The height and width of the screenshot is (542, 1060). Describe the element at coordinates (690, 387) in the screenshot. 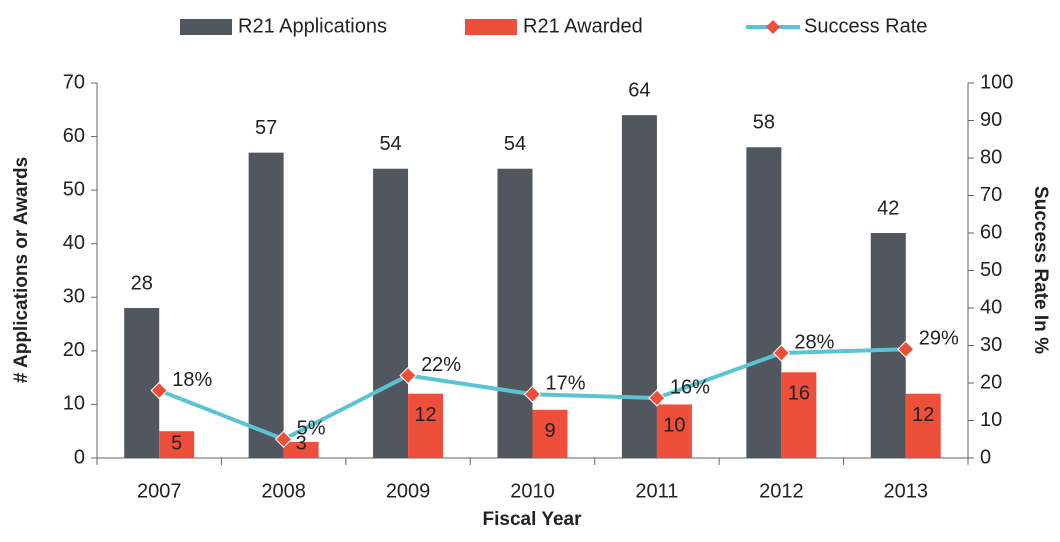

I see `line-label: 16%` at that location.